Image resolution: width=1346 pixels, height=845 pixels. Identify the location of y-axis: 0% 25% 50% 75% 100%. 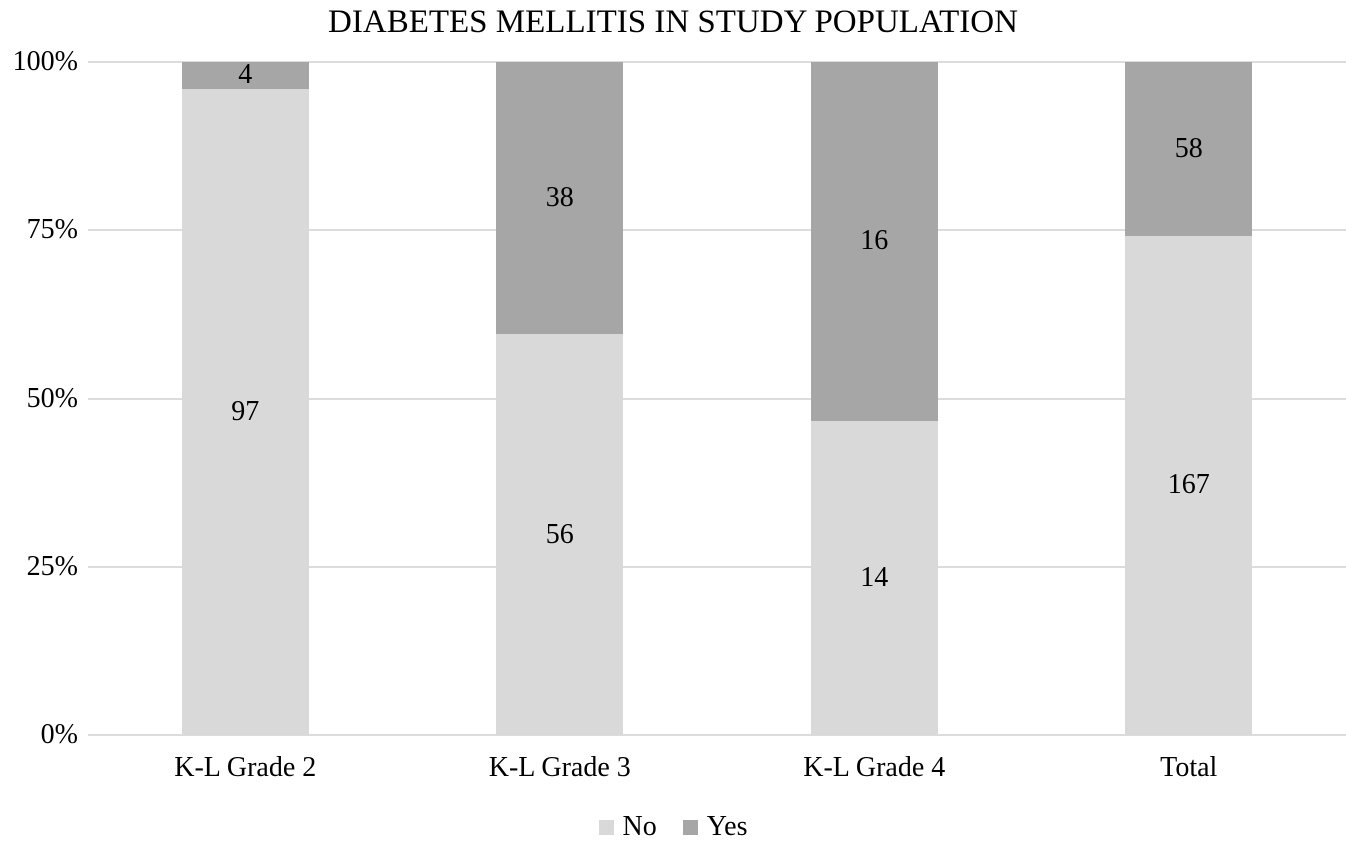
(39, 398).